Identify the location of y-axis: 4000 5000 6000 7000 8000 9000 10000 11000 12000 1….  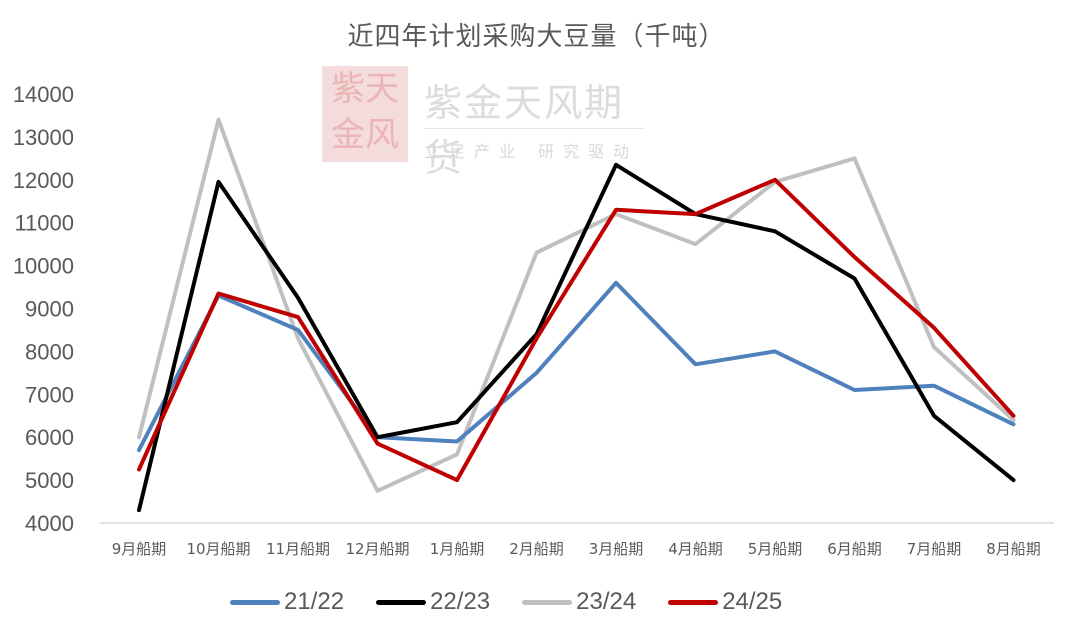
(43, 309).